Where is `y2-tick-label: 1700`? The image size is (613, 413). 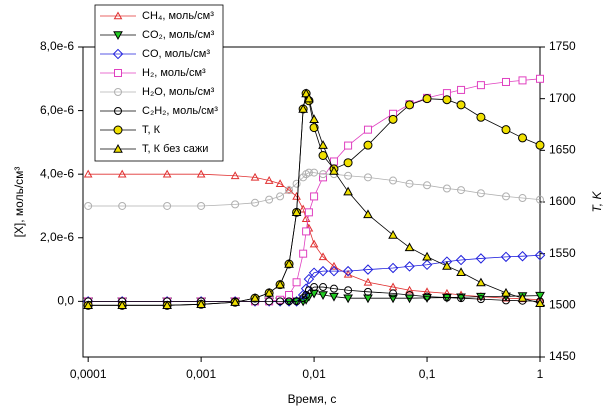 y2-tick-label: 1700 is located at coordinates (562, 98).